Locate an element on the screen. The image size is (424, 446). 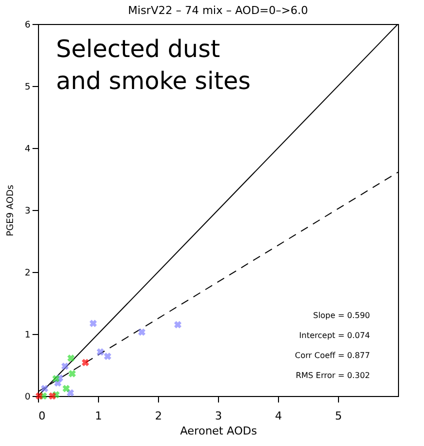
chart-title: MisrV22 – 74 mix – AOD=0–>6.0 is located at coordinates (218, 10).